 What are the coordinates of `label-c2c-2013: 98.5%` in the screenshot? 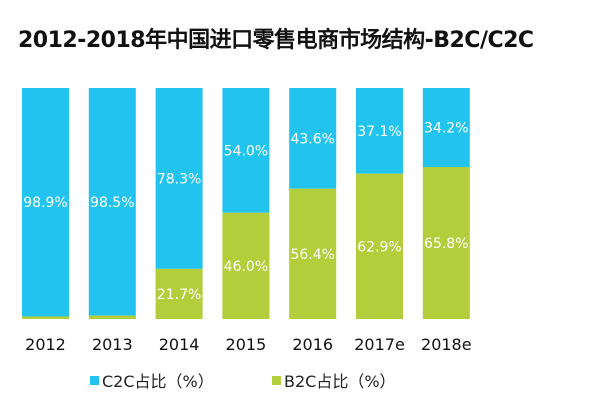 It's located at (112, 203).